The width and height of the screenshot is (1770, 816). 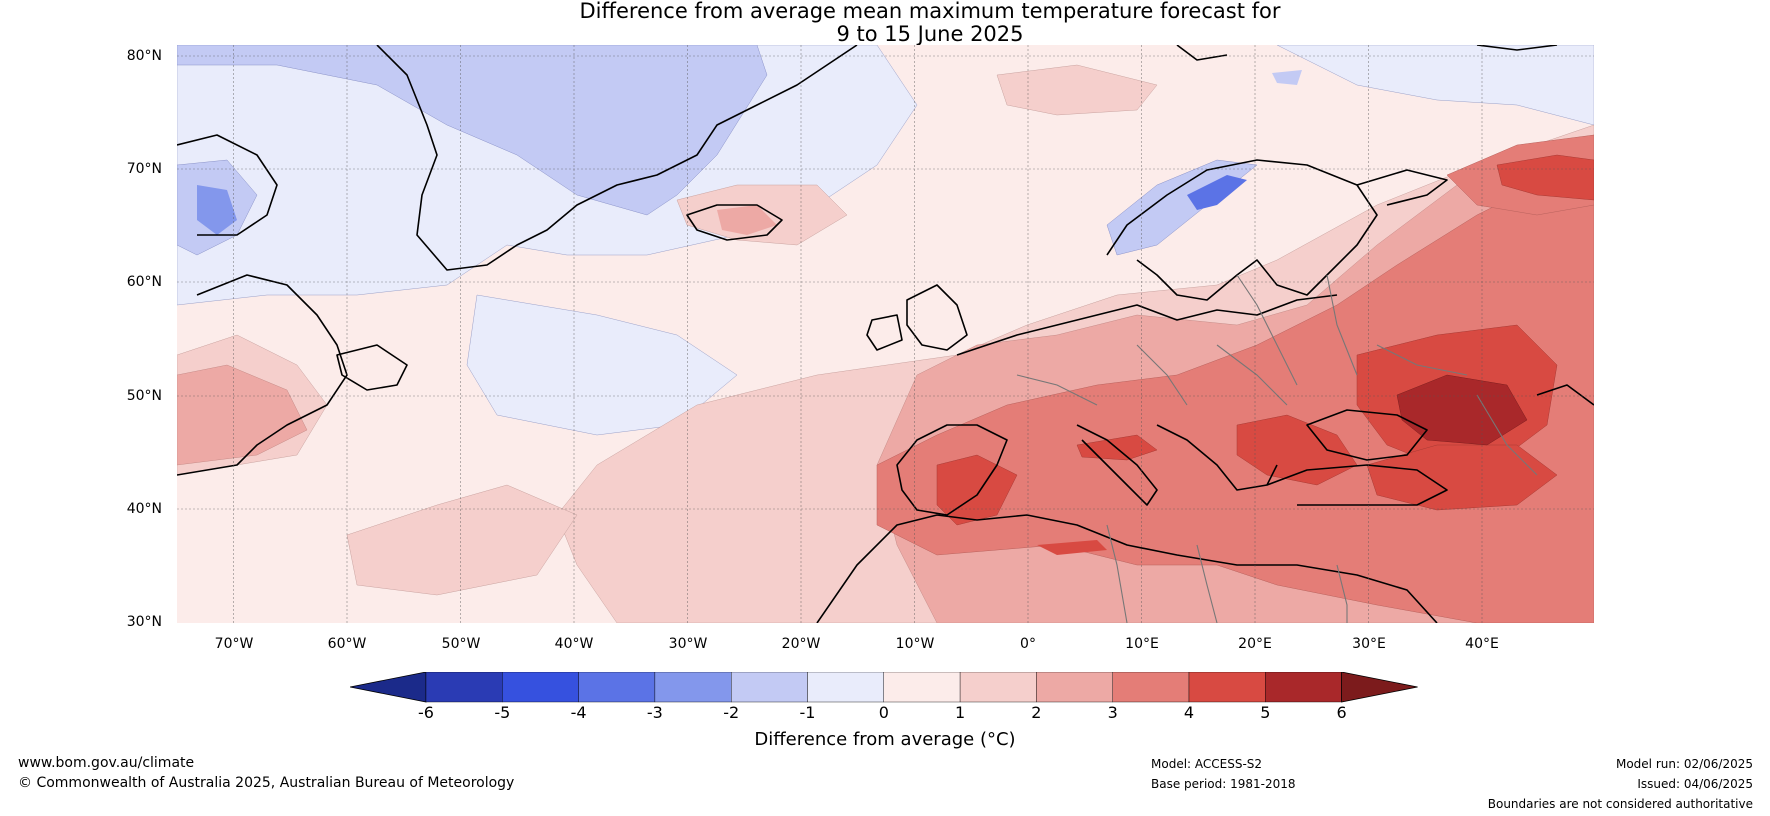 What do you see at coordinates (578, 712) in the screenshot?
I see `colorbar-tick-label: -4` at bounding box center [578, 712].